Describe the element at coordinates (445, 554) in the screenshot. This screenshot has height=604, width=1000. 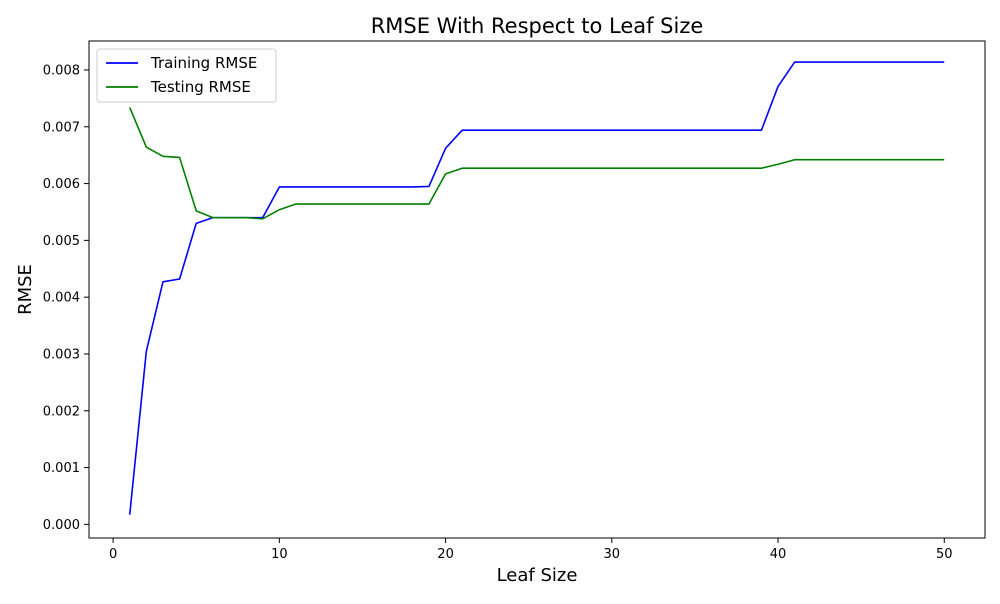
I see `x-tick-label: 20` at that location.